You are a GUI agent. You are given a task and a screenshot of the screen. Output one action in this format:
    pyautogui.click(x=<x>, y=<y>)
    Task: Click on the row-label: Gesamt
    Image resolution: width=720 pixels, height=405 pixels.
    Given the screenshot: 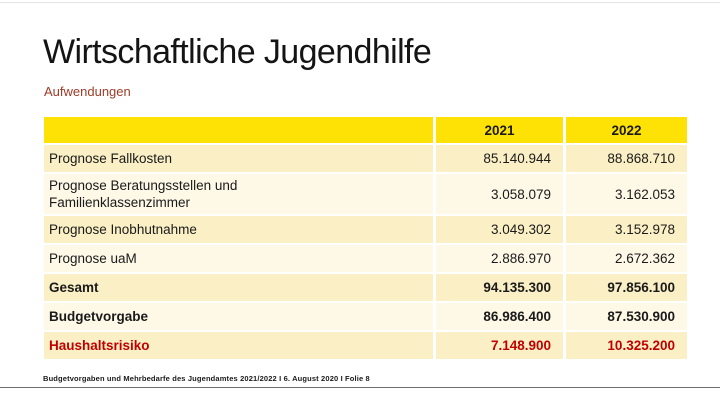 What is the action you would take?
    pyautogui.click(x=238, y=287)
    